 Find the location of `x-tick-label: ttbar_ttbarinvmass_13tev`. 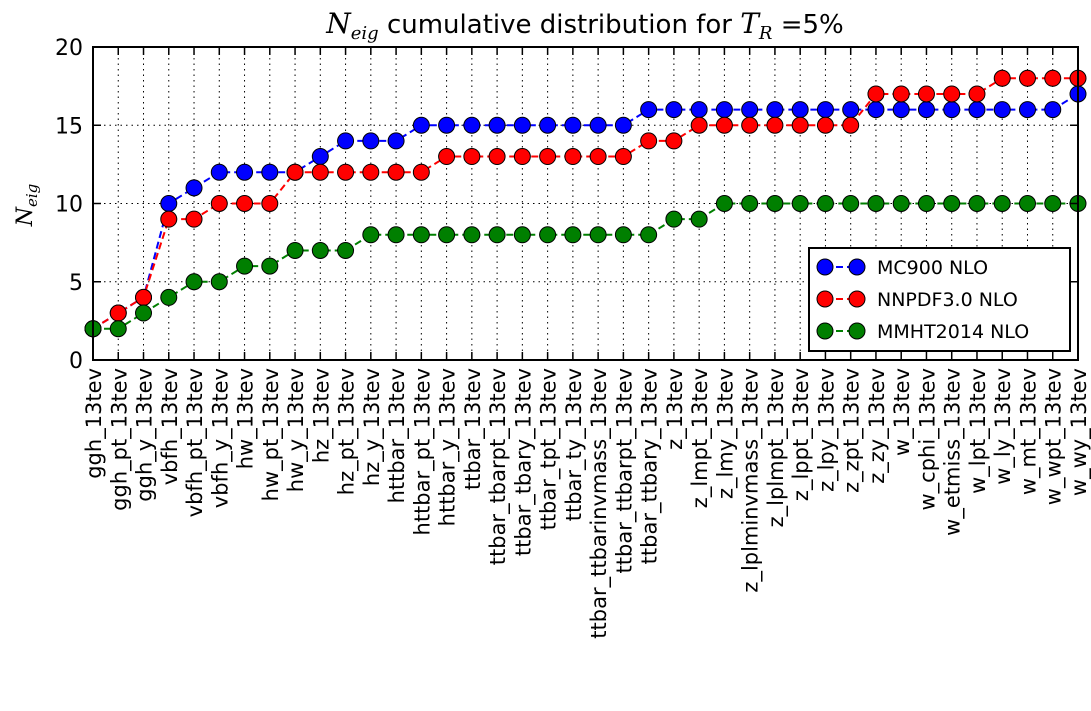

x-tick-label: ttbar_ttbarinvmass_13tev is located at coordinates (599, 503).